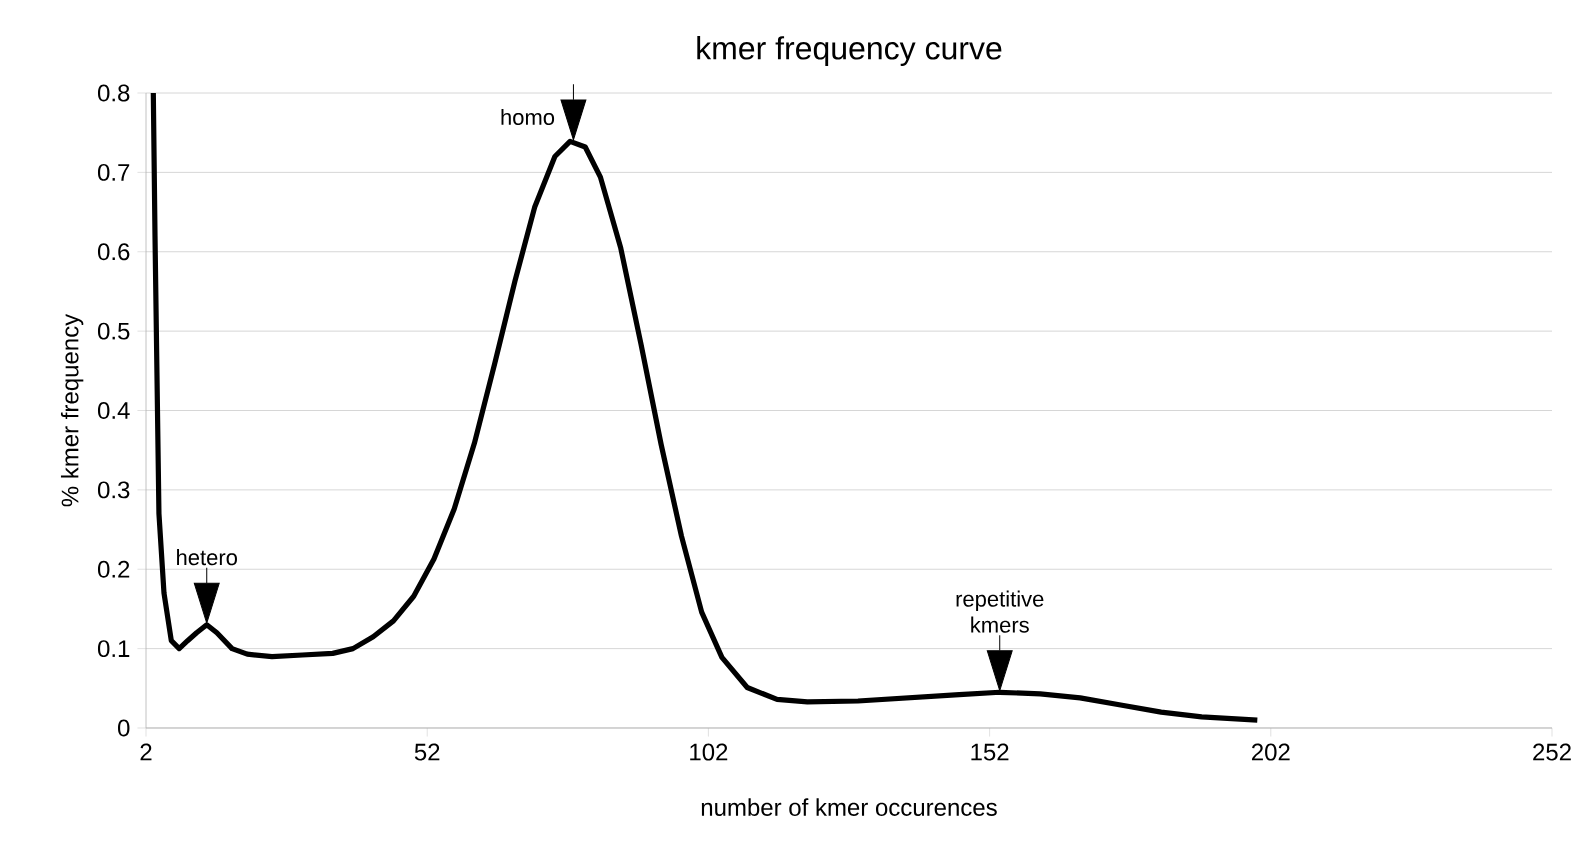 Image resolution: width=1584 pixels, height=847 pixels. I want to click on annotation: repetitive kmers, so click(1000, 611).